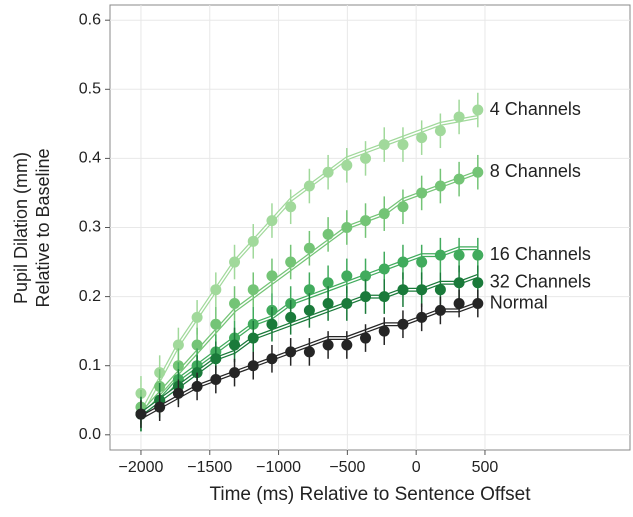  What do you see at coordinates (90, 19) in the screenshot?
I see `y-tick-label: 0.6` at bounding box center [90, 19].